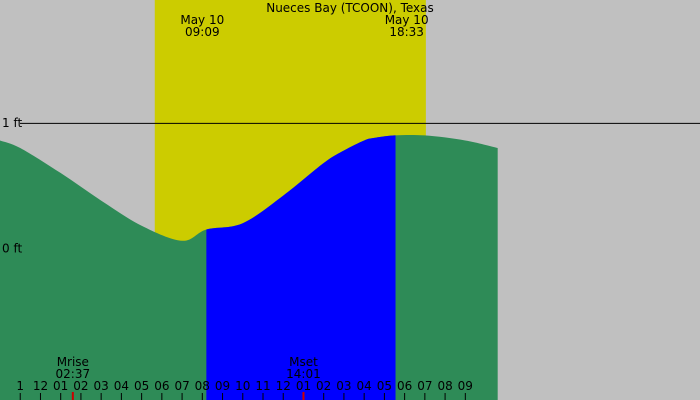  Describe the element at coordinates (242, 386) in the screenshot. I see `x-tick-label: 10` at that location.